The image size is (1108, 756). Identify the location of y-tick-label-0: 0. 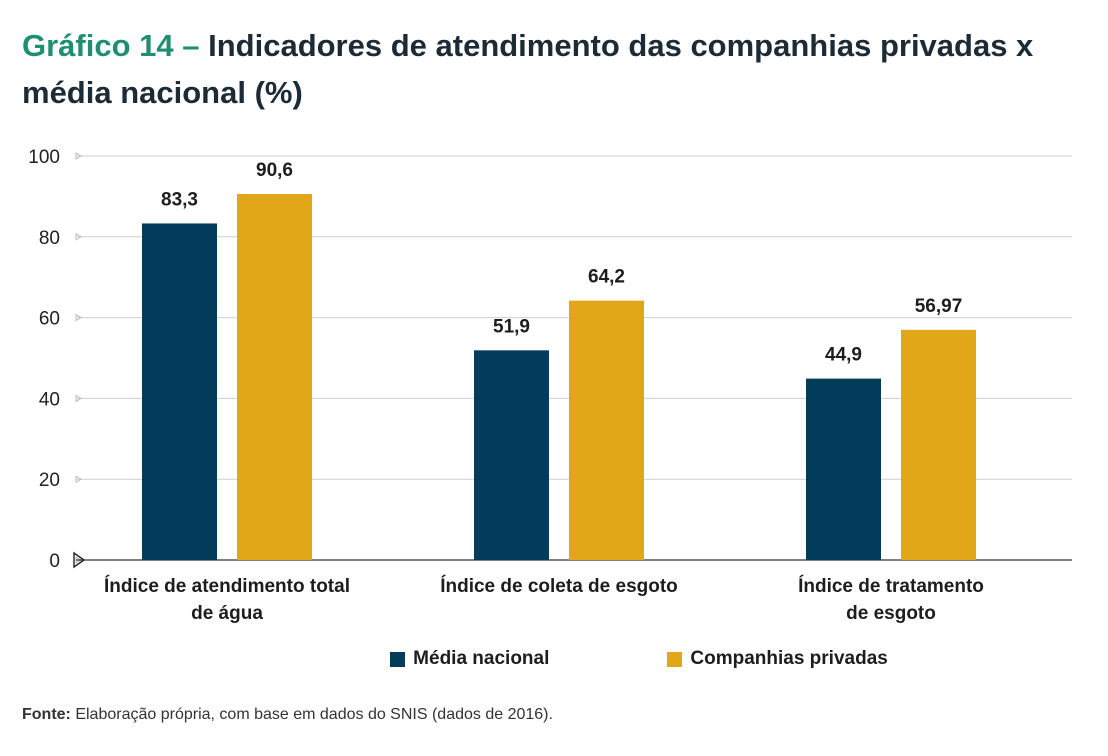
(54, 561).